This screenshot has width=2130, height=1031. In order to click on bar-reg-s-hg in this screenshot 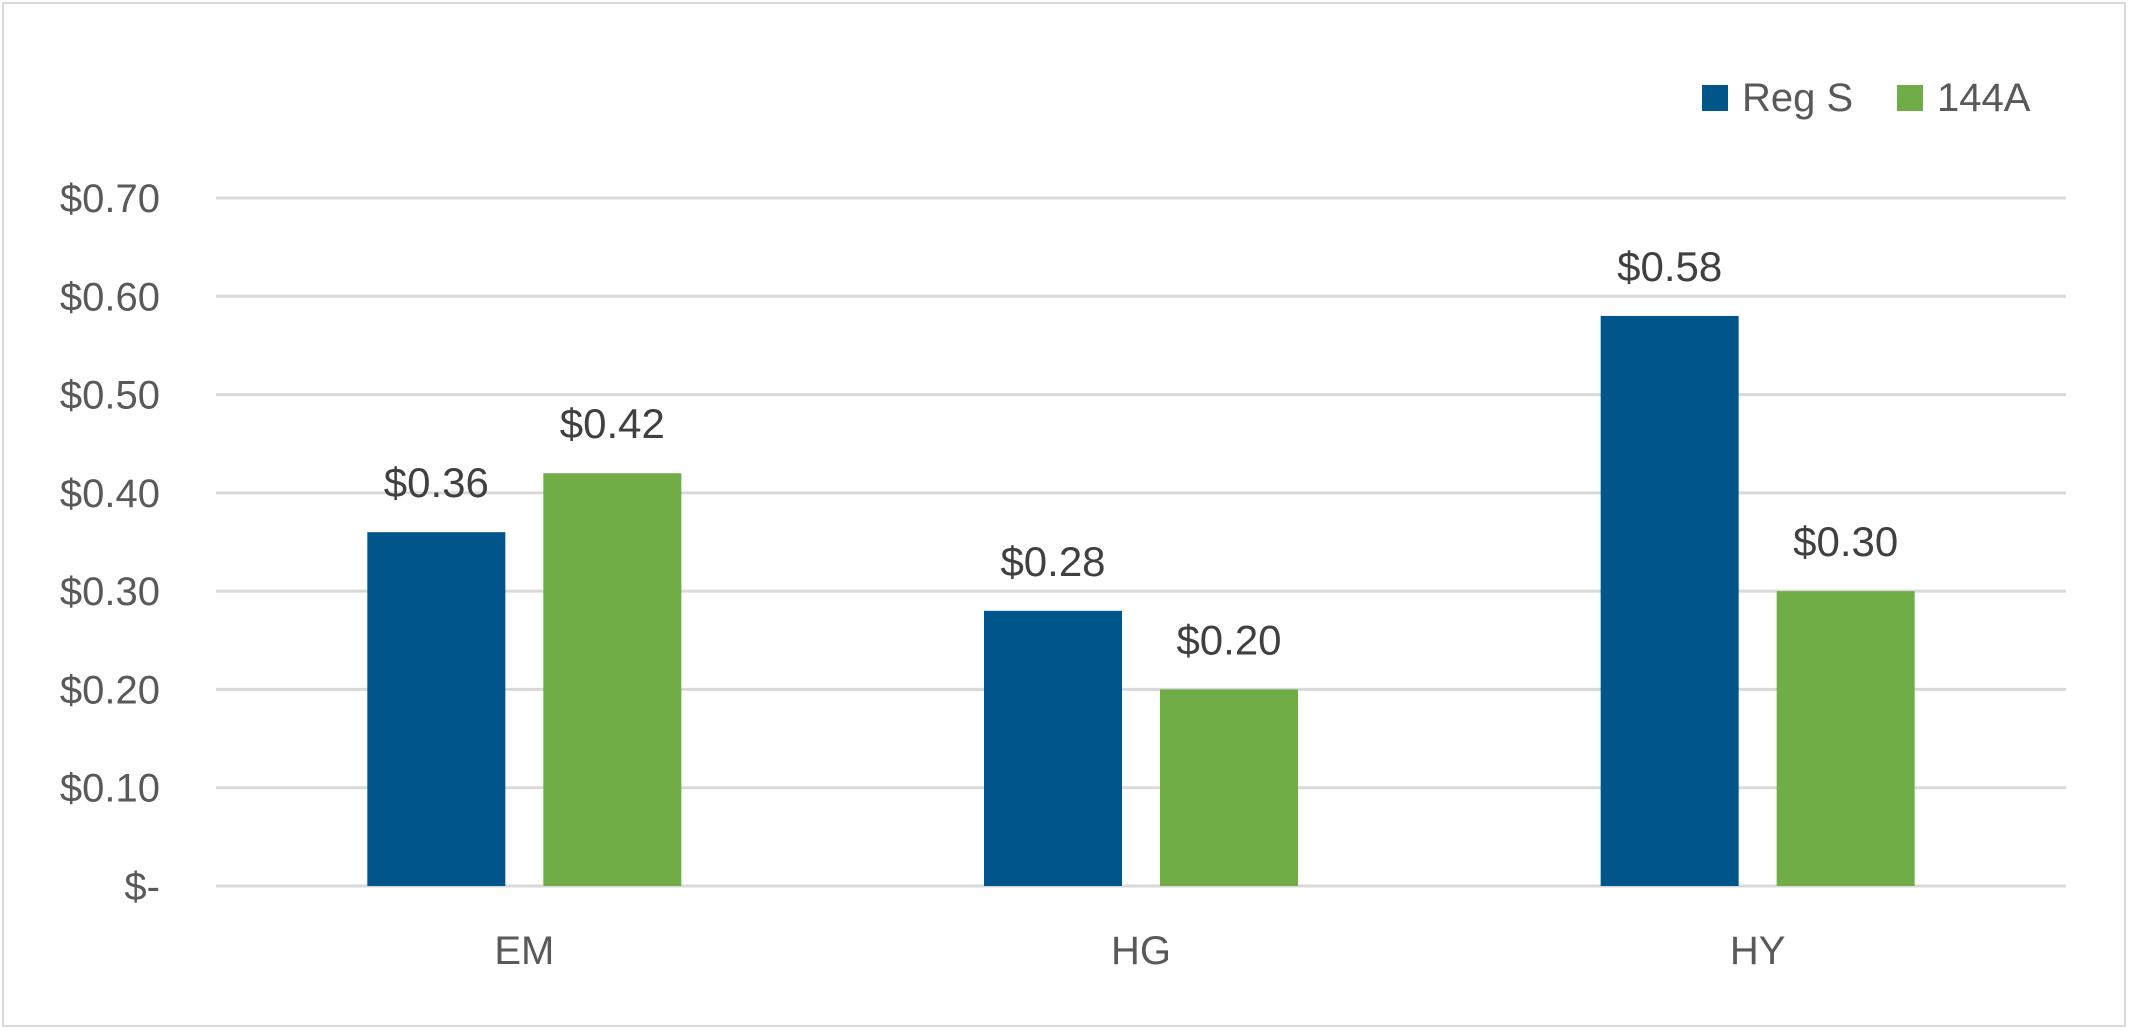, I will do `click(1053, 748)`.